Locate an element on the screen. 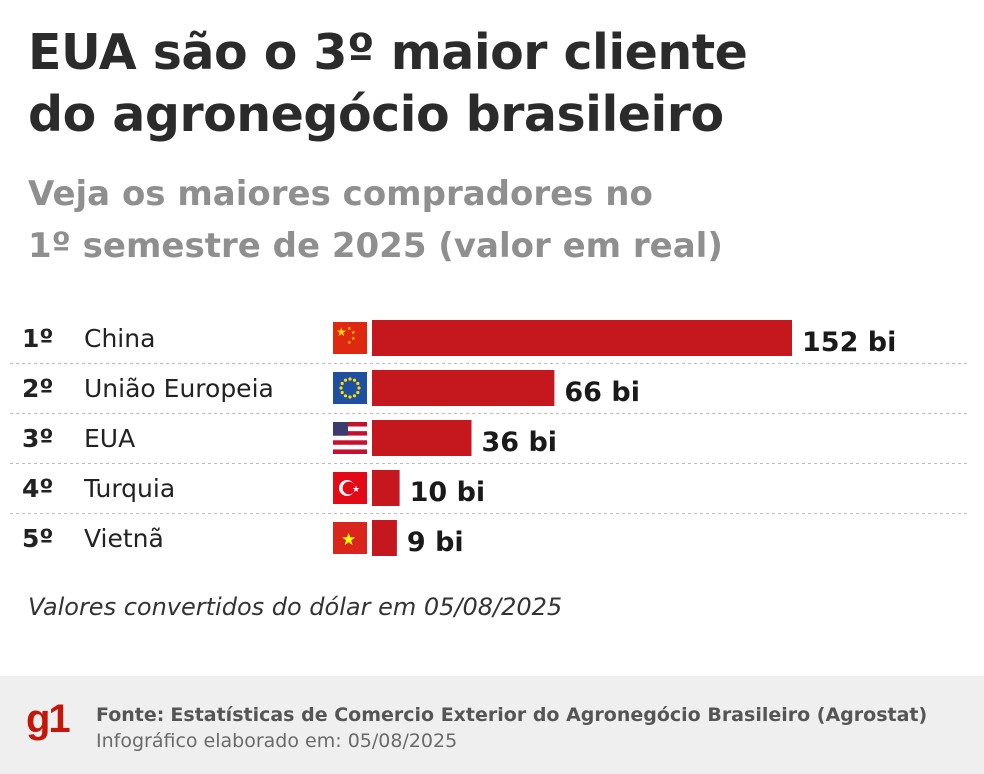 The image size is (984, 774). category-label: Vietnã is located at coordinates (124, 538).